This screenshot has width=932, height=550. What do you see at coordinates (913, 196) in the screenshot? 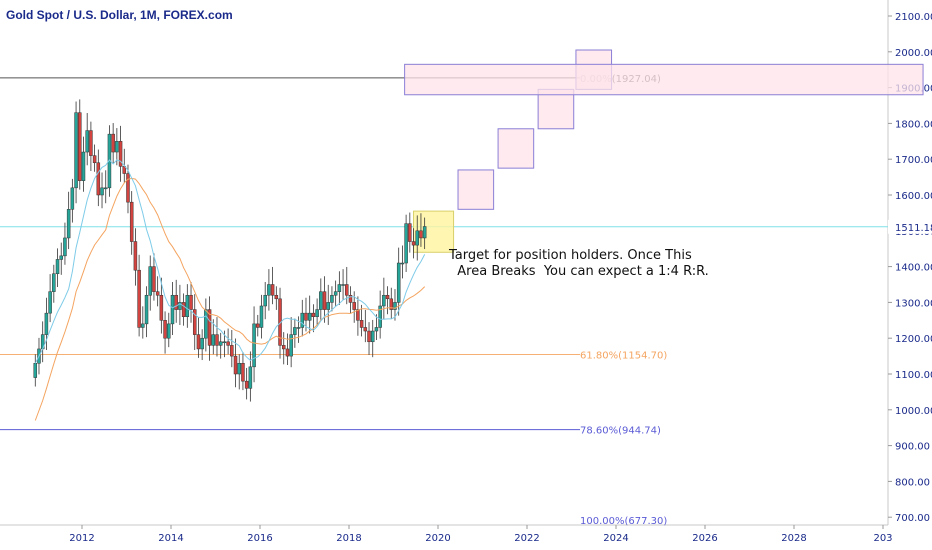
I see `y-tick-label: 1600.00` at bounding box center [913, 196].